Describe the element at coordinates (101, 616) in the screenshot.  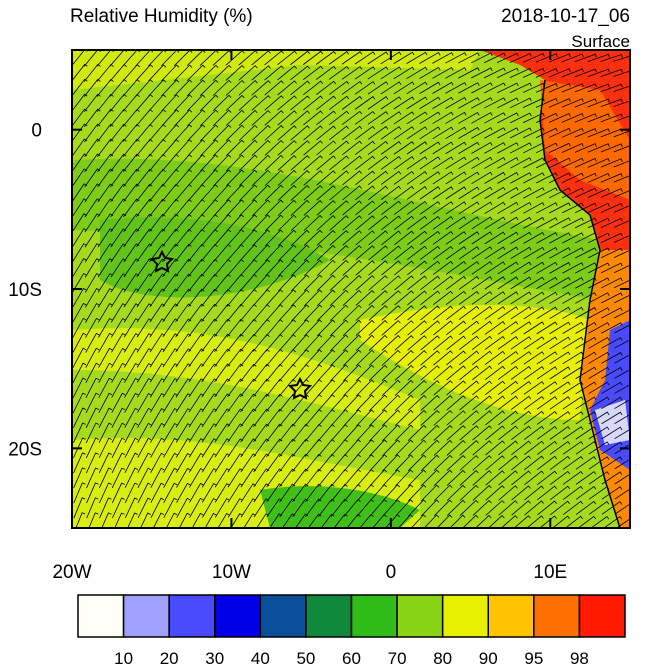
I see `colorbar-box` at that location.